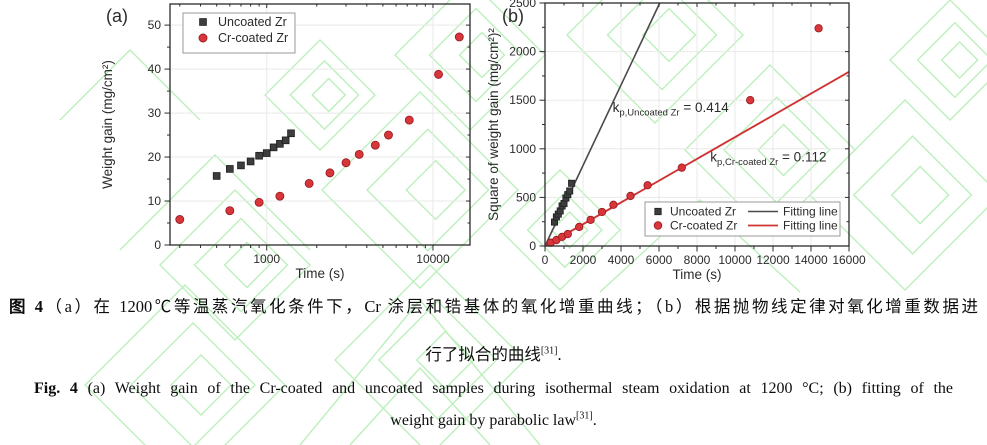  What do you see at coordinates (594, 420) in the screenshot?
I see `caption-en-period: .` at bounding box center [594, 420].